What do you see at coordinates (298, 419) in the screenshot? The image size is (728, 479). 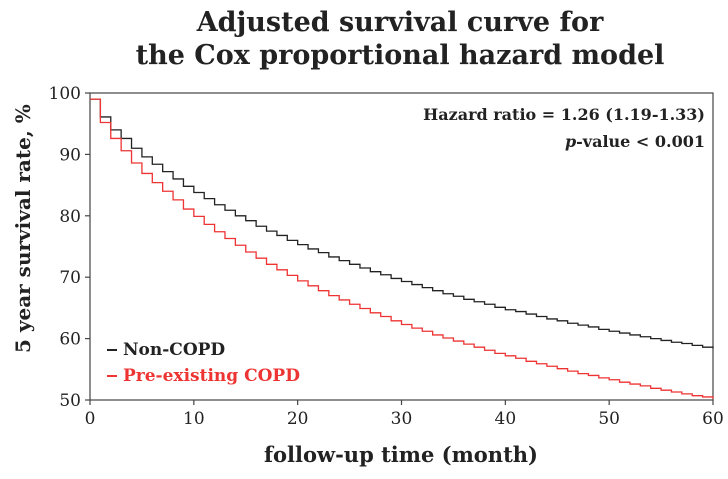 I see `x-tick-label: 20` at bounding box center [298, 419].